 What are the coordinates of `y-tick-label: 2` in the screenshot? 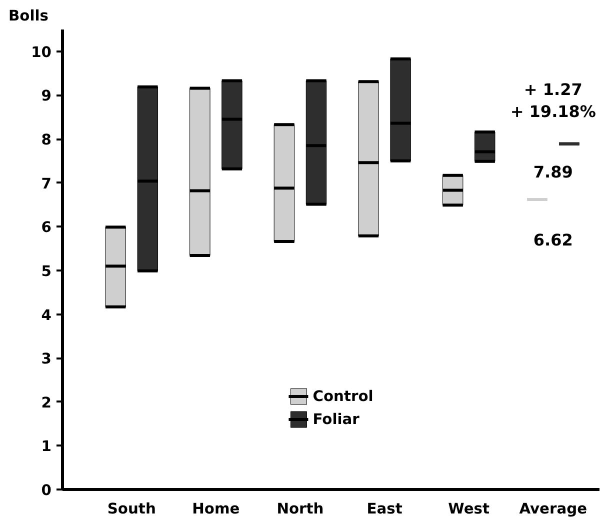 It's located at (46, 403).